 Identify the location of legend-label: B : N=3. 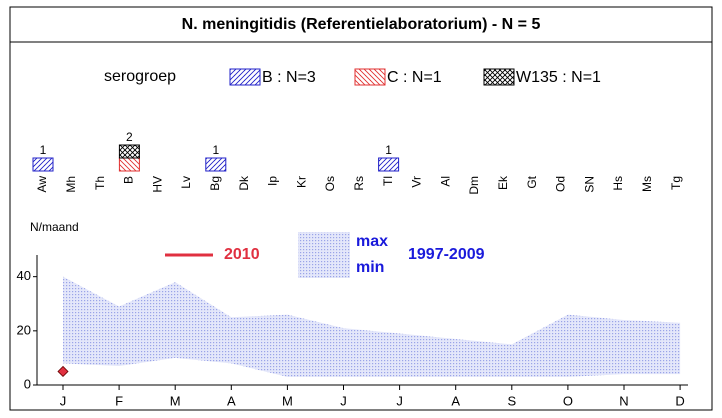
(289, 77).